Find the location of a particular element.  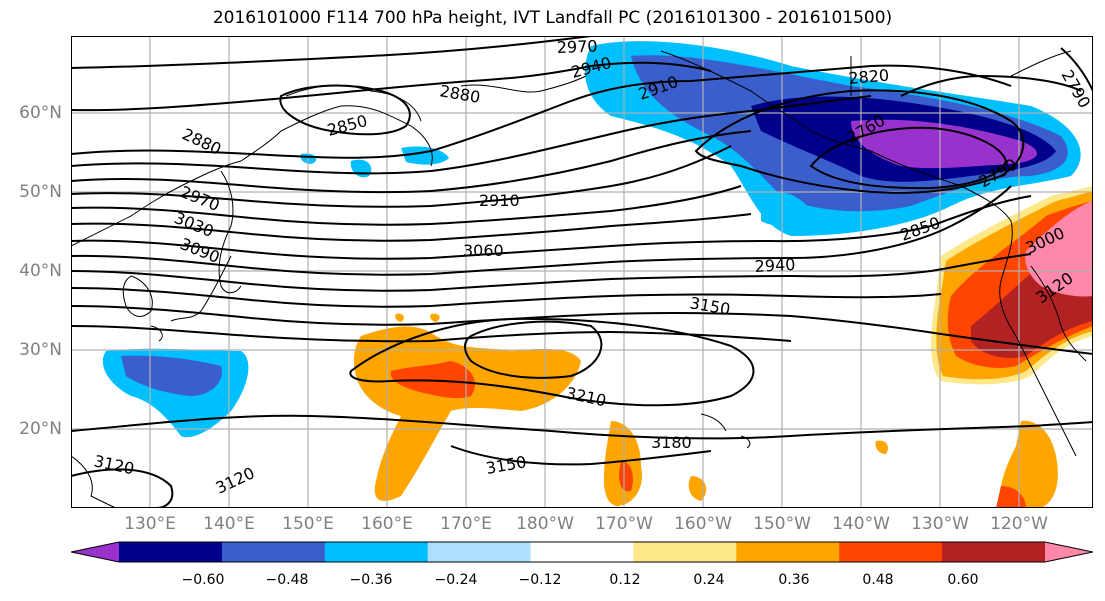

colorbar-tick: 0.12 is located at coordinates (625, 580).